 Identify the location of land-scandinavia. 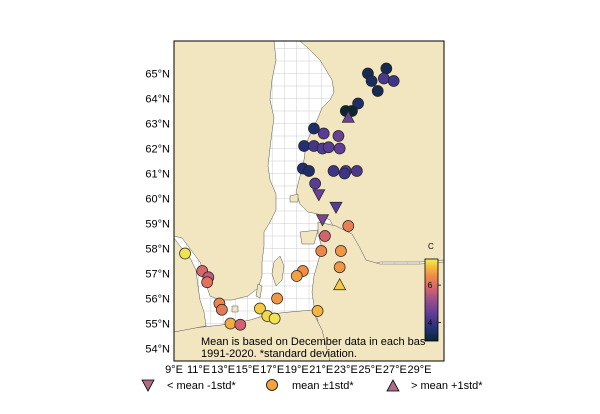
(225, 170).